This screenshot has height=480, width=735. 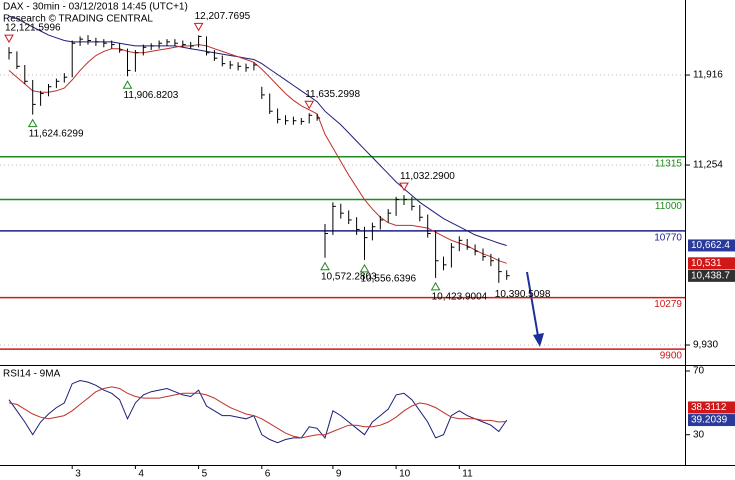 I want to click on badge-label: 10,438.7, so click(x=710, y=276).